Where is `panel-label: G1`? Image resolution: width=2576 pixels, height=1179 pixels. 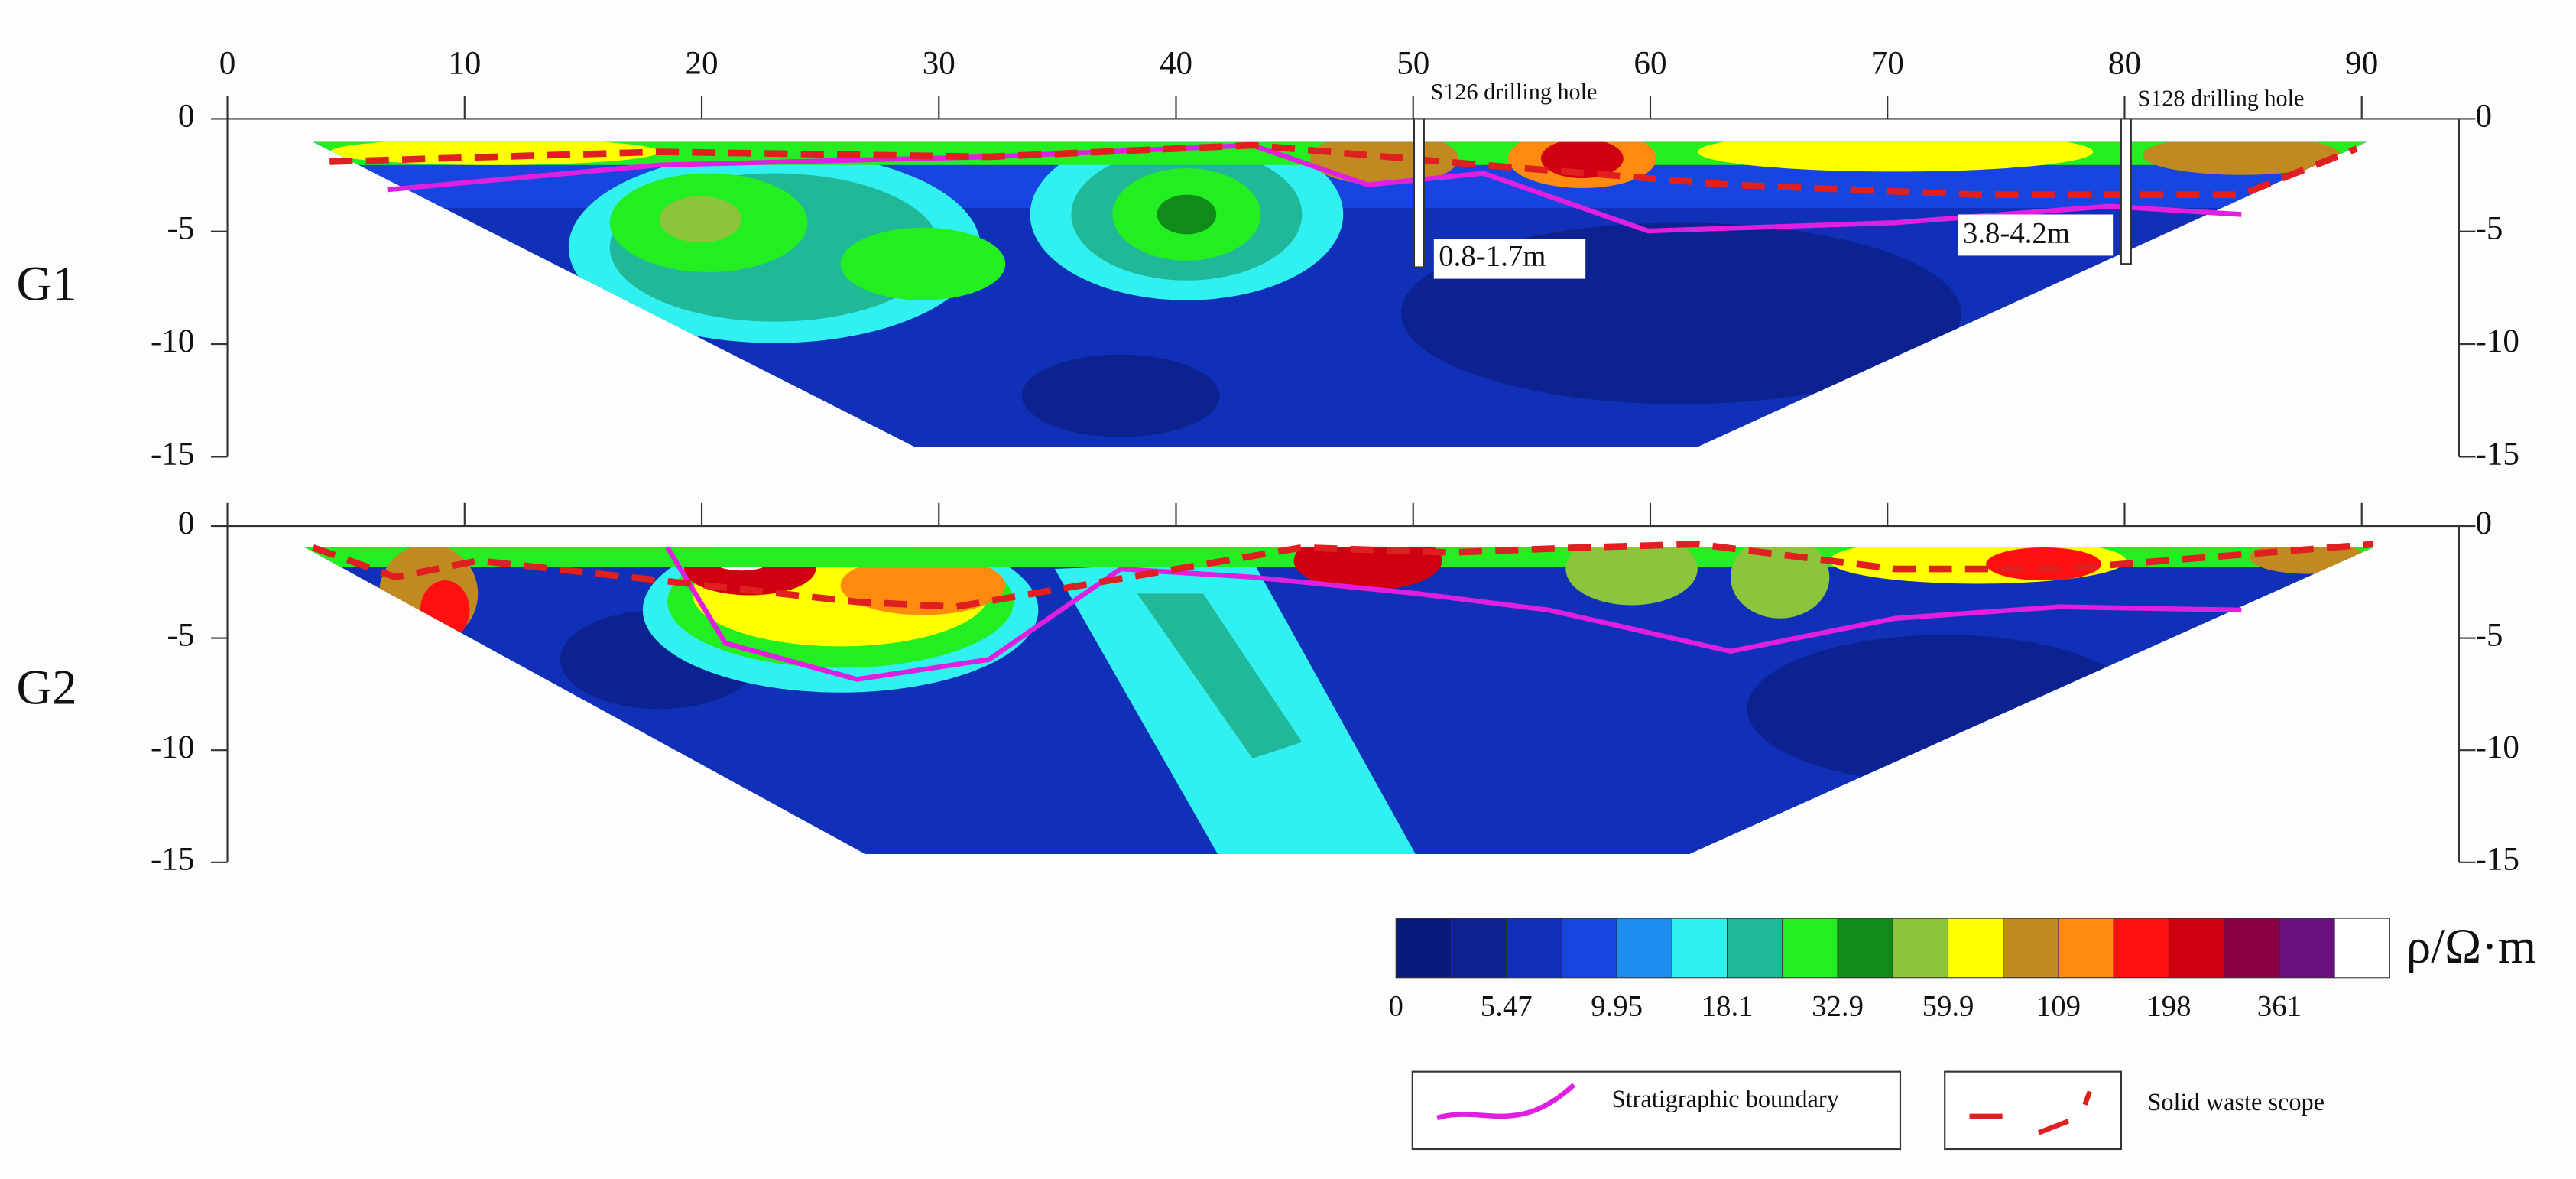 panel-label: G1 is located at coordinates (47, 282).